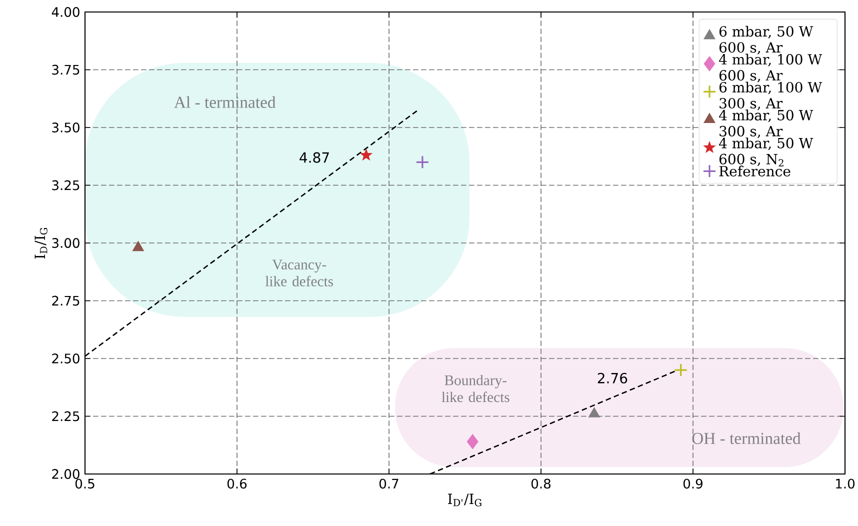 This screenshot has height=526, width=858. Describe the element at coordinates (66, 359) in the screenshot. I see `y-tick-label: 2.50` at that location.